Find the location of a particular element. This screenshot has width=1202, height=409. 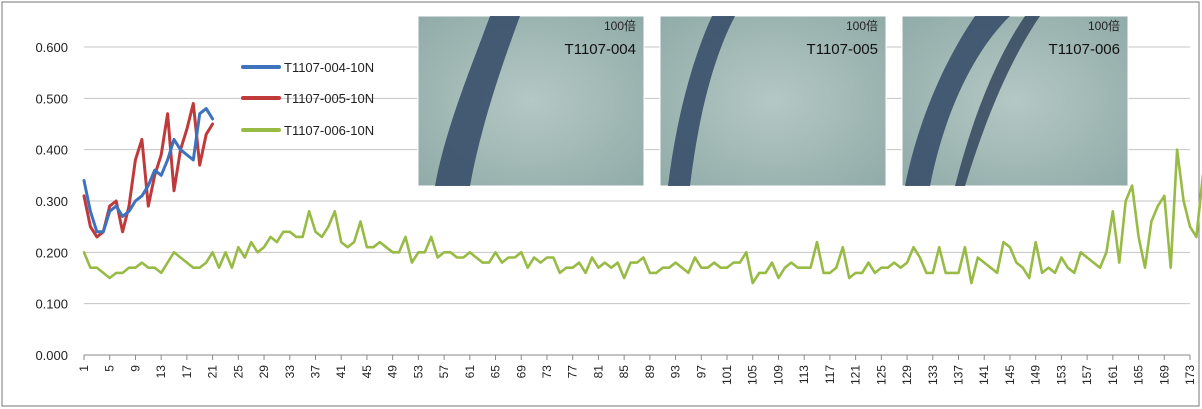

x-tick-label: 129 is located at coordinates (907, 375).